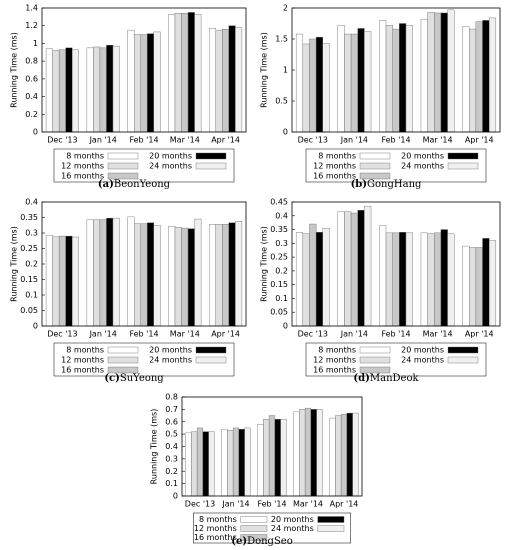  I want to click on y-axis-label: Running Time (ms), so click(264, 264).